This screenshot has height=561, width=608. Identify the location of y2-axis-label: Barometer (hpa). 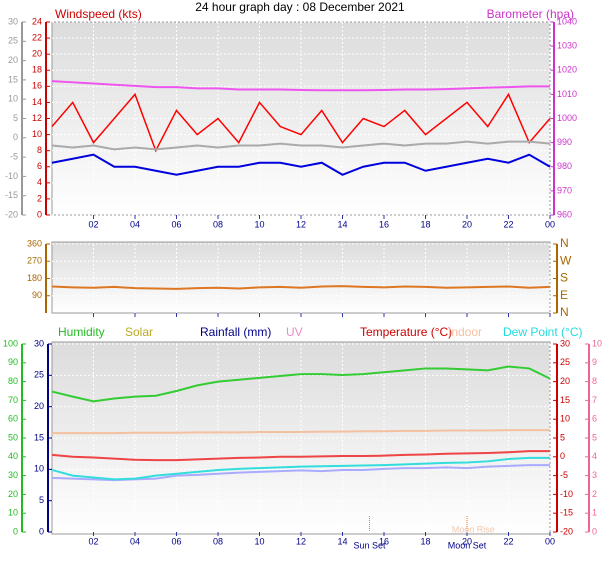
(530, 14).